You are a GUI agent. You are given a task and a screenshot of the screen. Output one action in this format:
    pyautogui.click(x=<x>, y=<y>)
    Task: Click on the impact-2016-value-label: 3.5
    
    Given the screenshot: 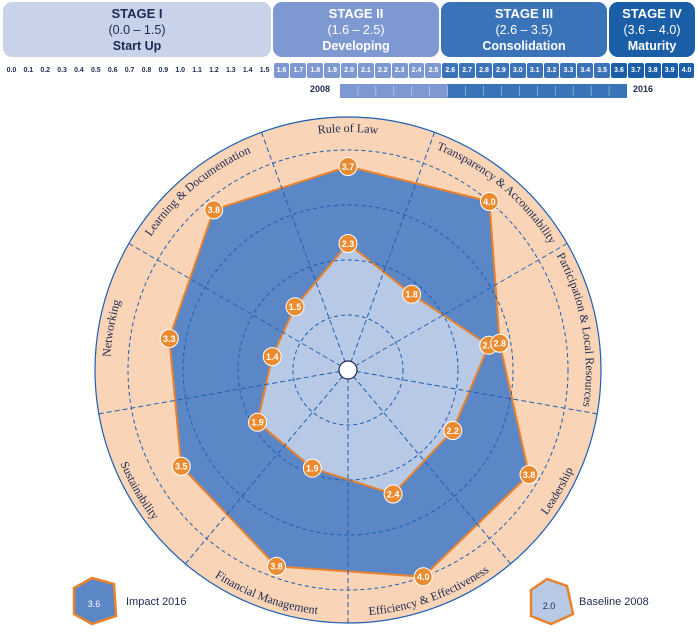 What is the action you would take?
    pyautogui.click(x=181, y=467)
    